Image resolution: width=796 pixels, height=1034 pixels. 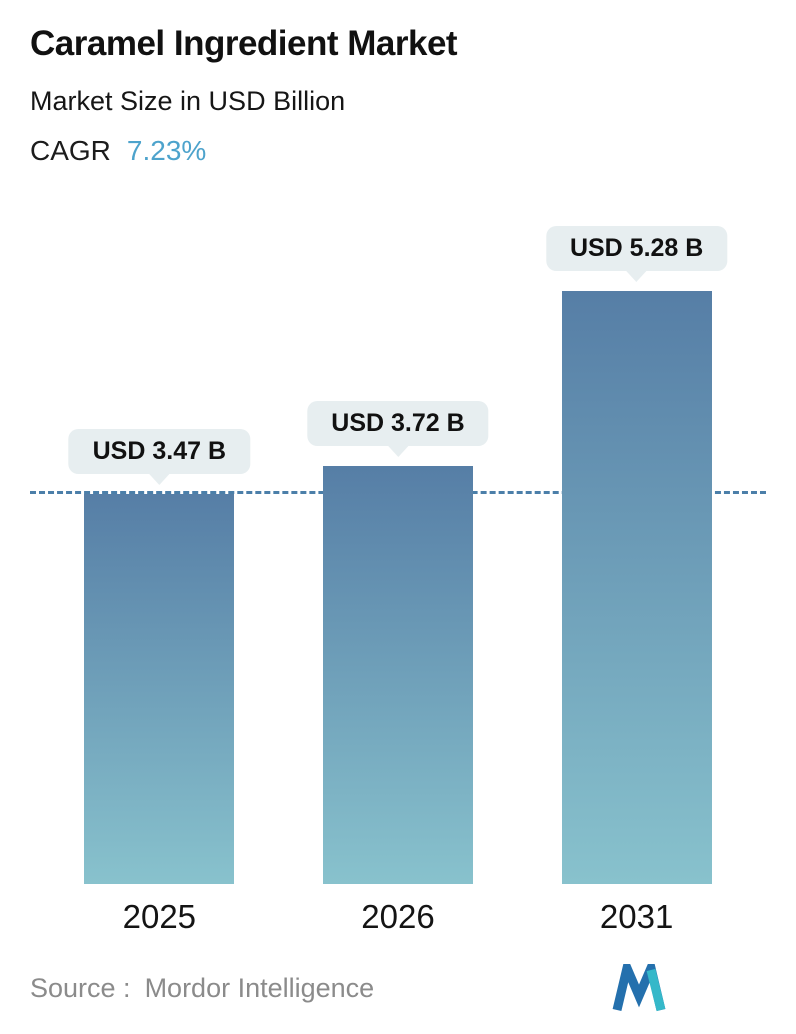 I want to click on bar-2025, so click(x=159, y=689).